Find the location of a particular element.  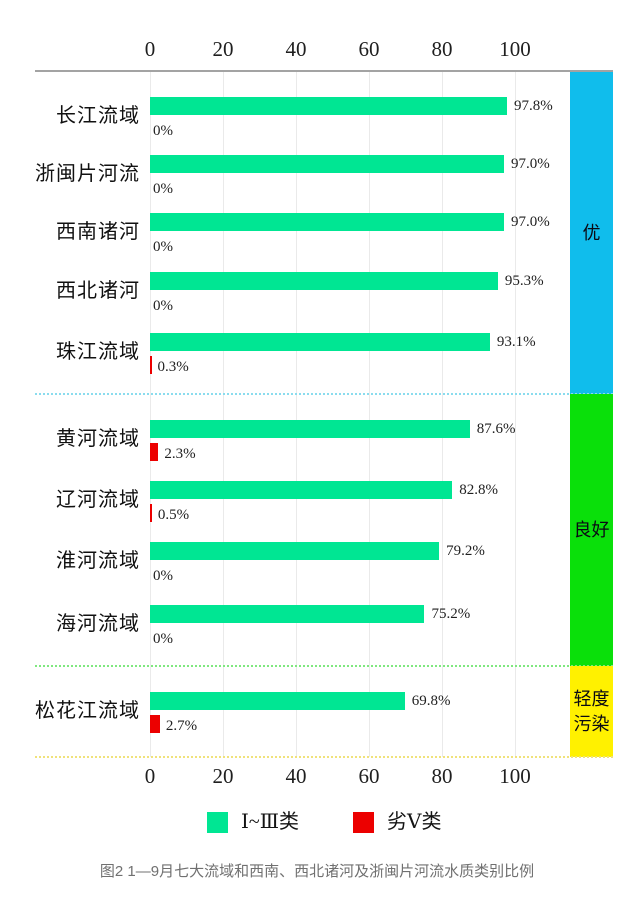

basin-label: 西南诸河 is located at coordinates (98, 232).